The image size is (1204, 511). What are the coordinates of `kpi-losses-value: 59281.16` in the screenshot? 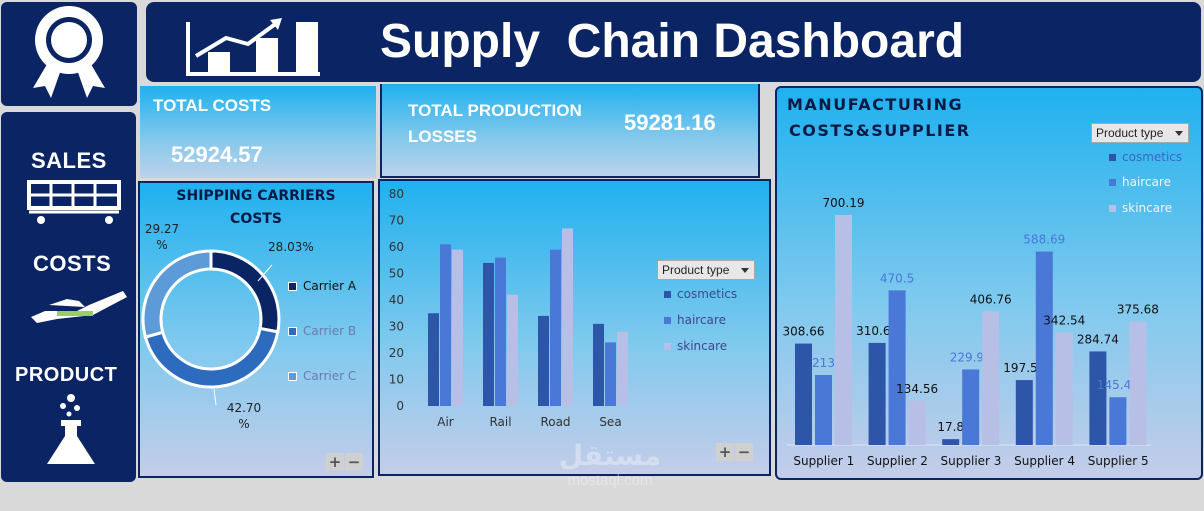 It's located at (670, 122).